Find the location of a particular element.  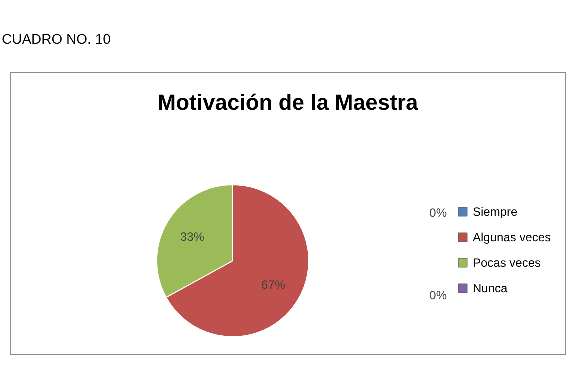

chart-title: Motivación de la Maestra is located at coordinates (288, 102).